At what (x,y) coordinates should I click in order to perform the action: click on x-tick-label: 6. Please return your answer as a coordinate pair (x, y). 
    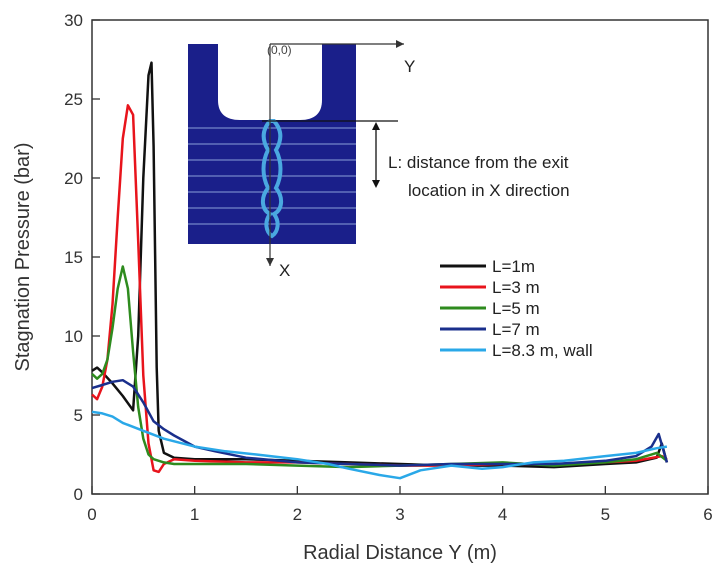
    Looking at the image, I should click on (707, 514).